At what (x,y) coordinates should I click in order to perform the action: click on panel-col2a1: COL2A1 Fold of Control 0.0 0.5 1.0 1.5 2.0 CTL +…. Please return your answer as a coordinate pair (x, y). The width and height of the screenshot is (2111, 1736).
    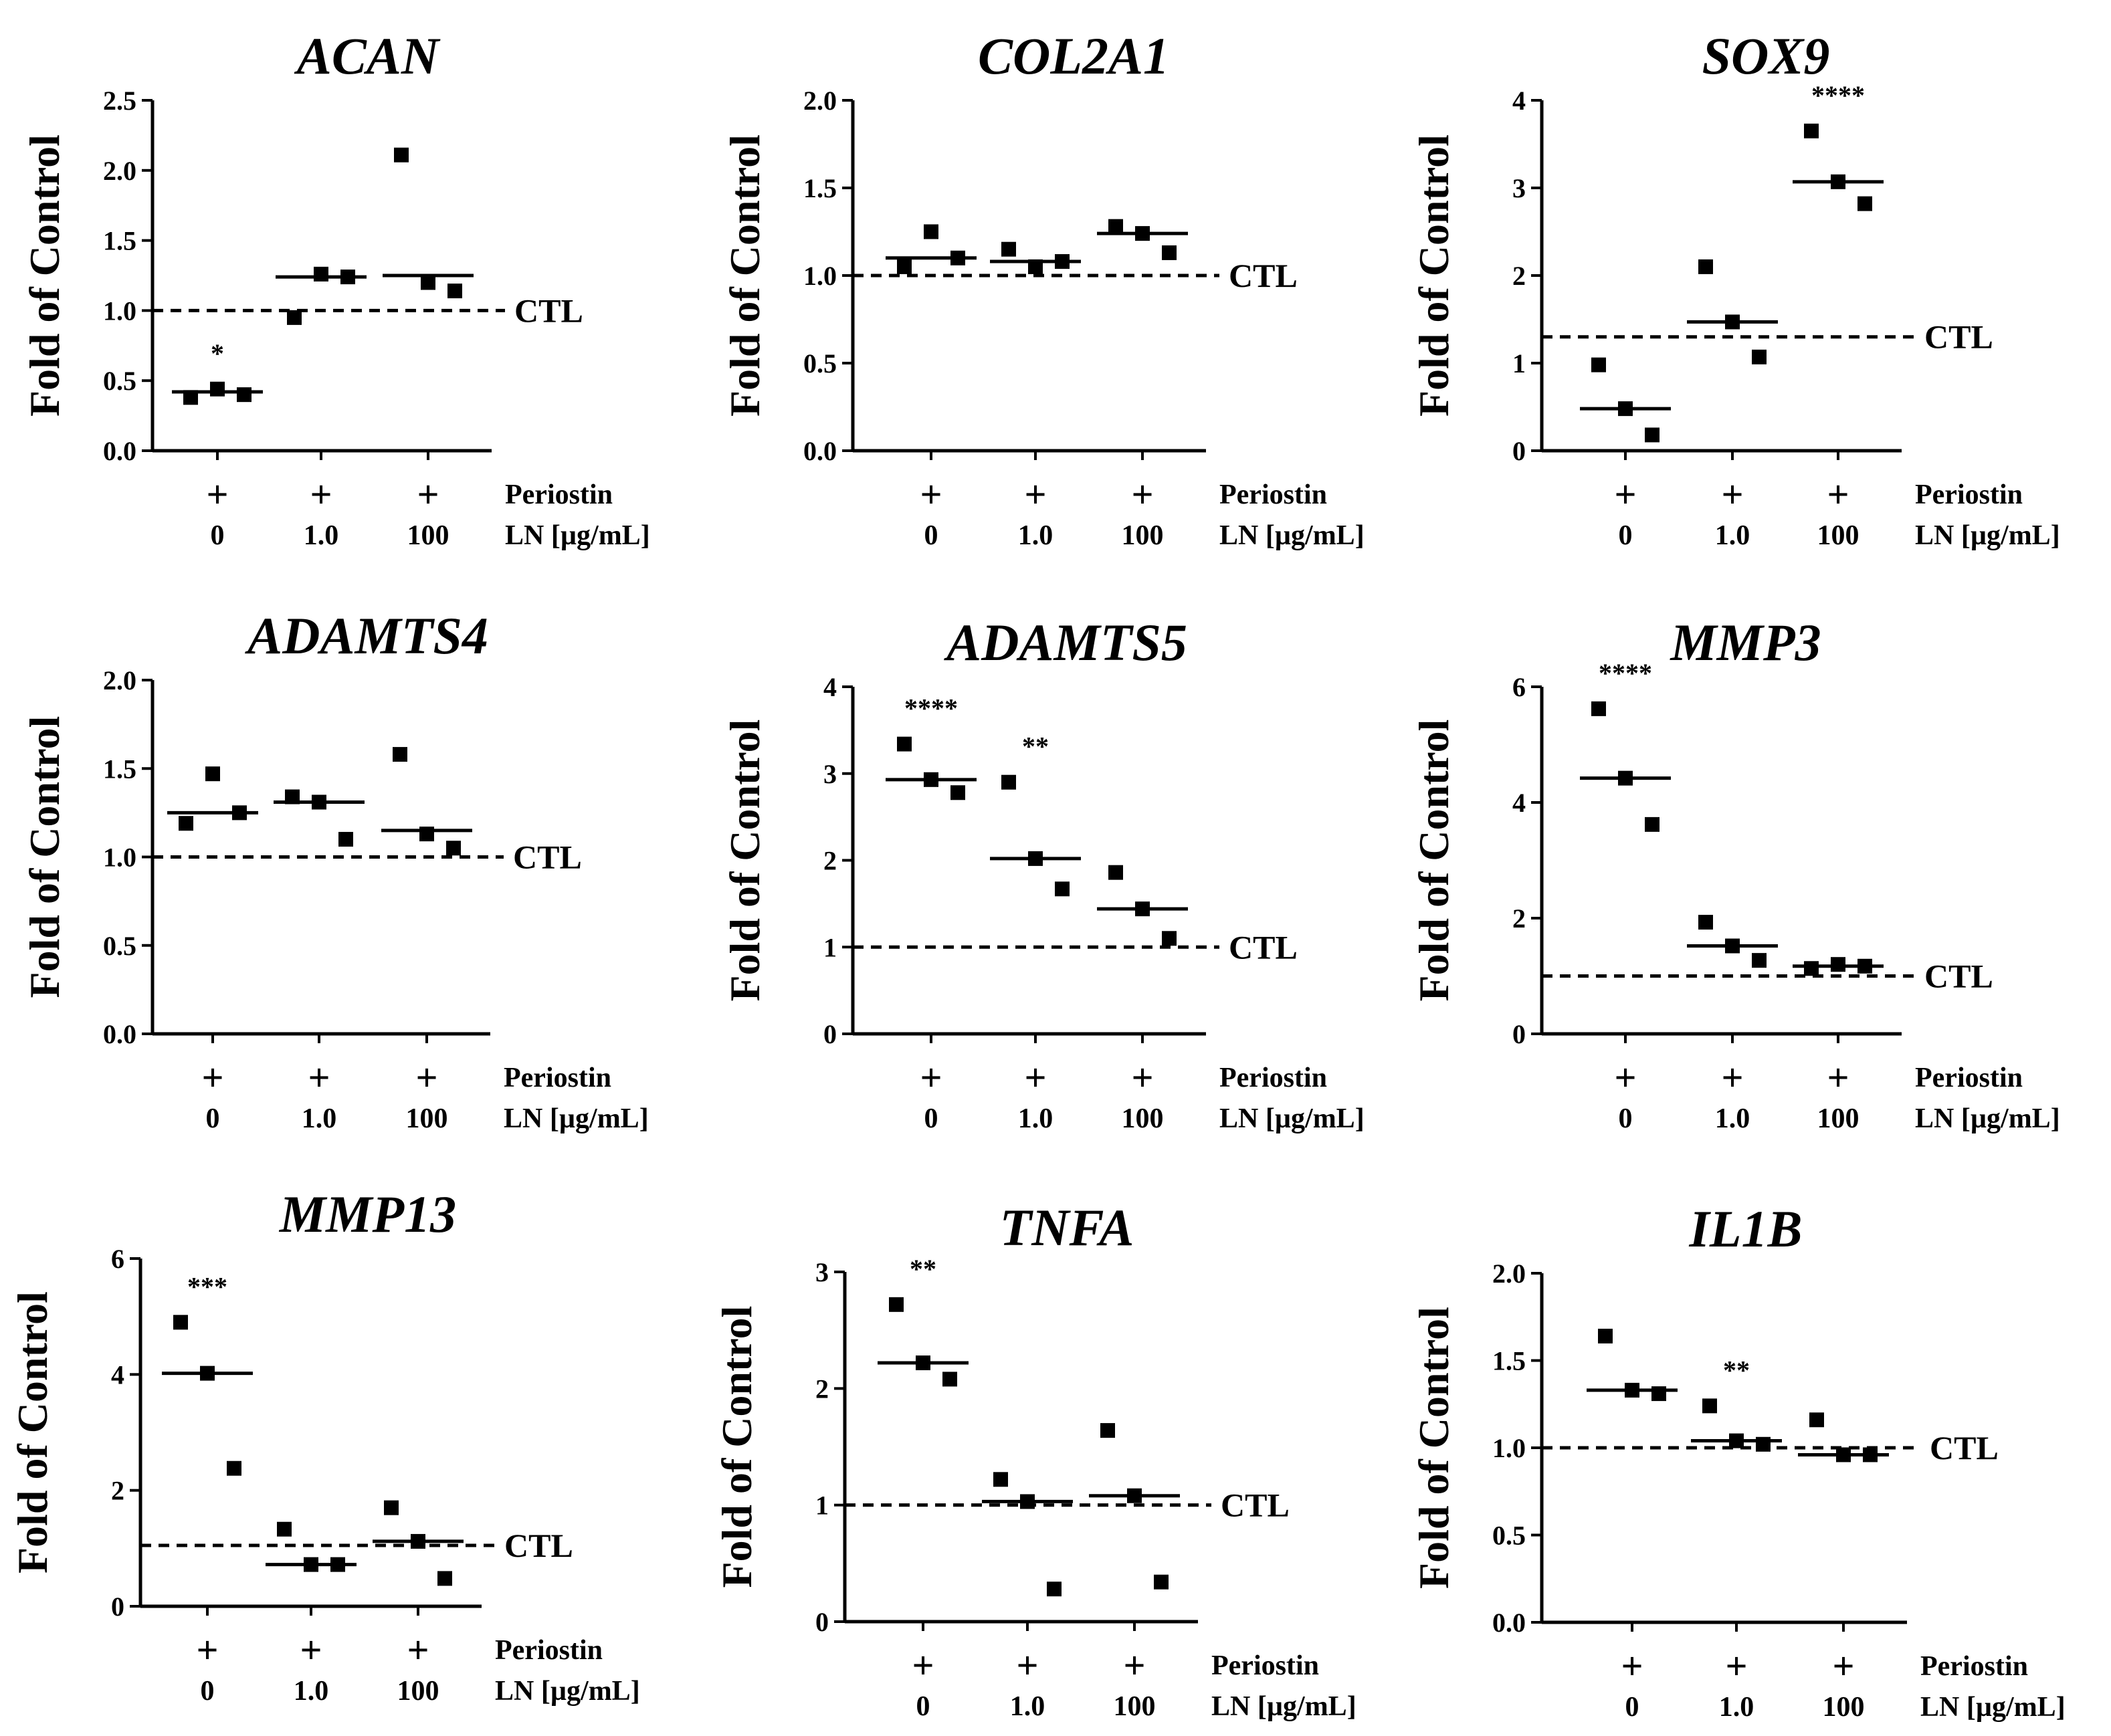
    Looking at the image, I should click on (1043, 289).